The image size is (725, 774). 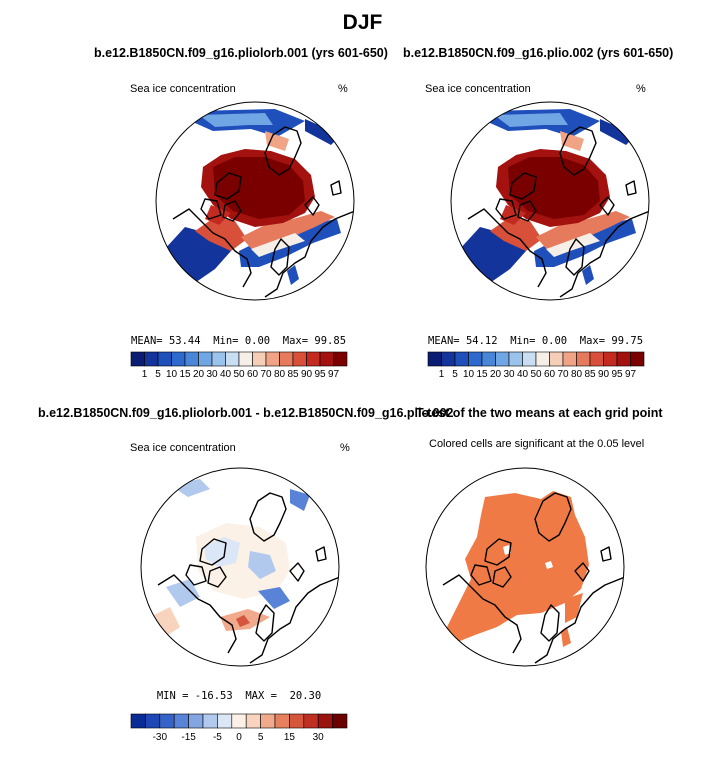 What do you see at coordinates (243, 621) in the screenshot?
I see `panel3-diff-red-max` at bounding box center [243, 621].